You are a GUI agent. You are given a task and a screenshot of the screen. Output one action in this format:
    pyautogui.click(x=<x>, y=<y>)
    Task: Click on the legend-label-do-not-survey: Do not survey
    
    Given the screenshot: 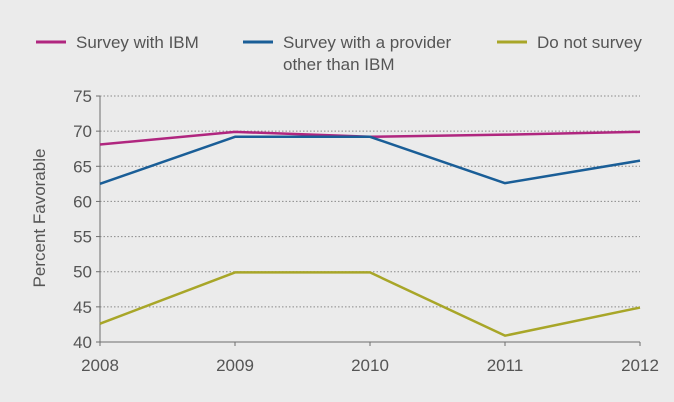 What is the action you would take?
    pyautogui.click(x=589, y=42)
    